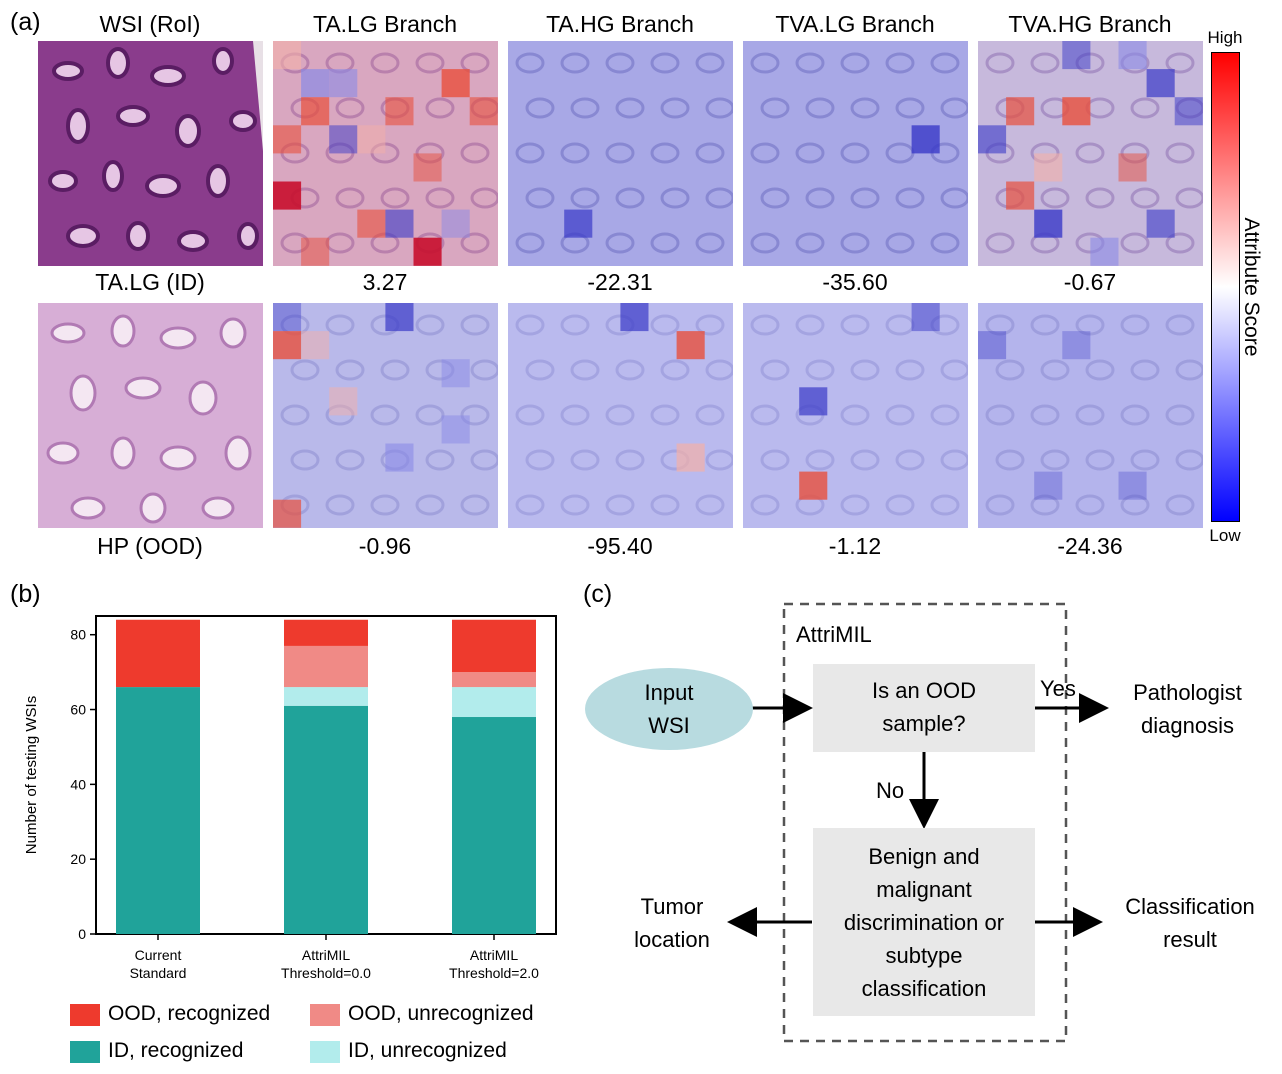 This screenshot has width=1282, height=1074. I want to click on pathologist-diagnosis-node: Pathologist diagnosis, so click(1187, 709).